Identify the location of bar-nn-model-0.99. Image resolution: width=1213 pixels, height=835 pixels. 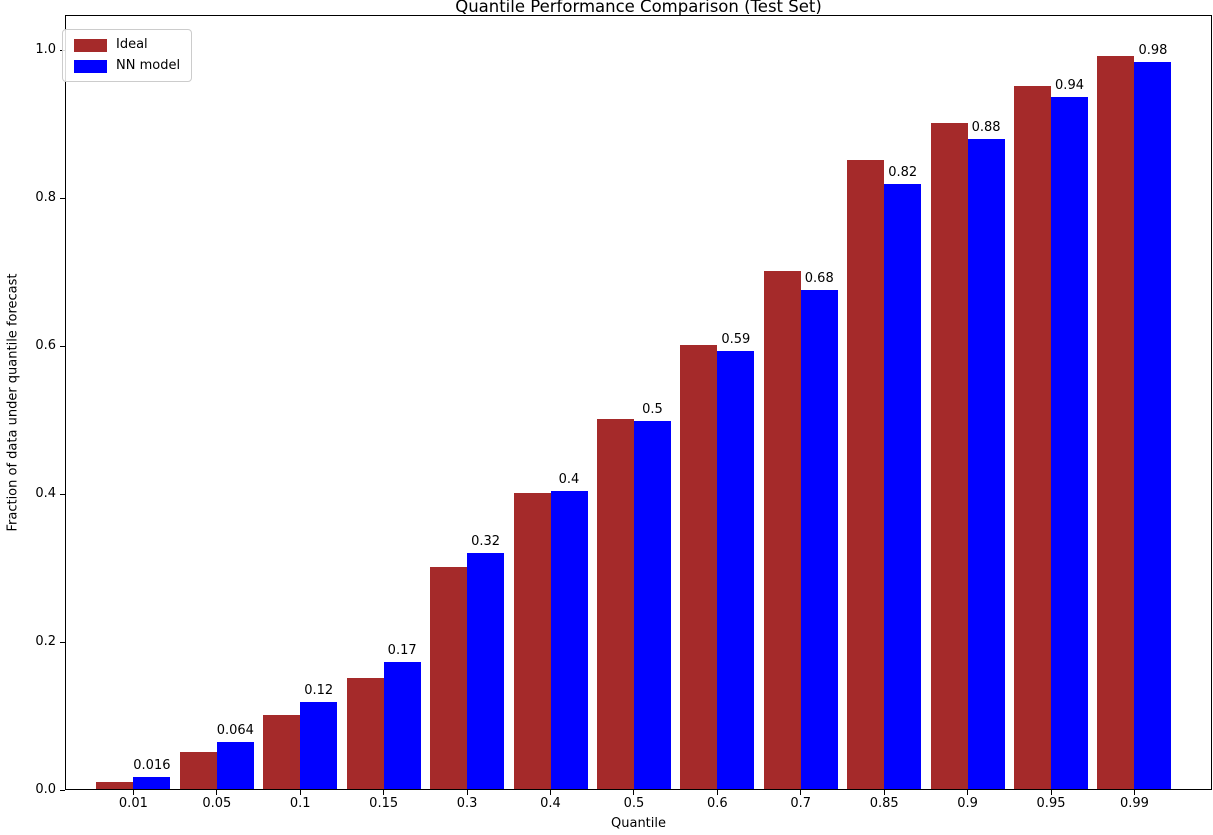
(1153, 425).